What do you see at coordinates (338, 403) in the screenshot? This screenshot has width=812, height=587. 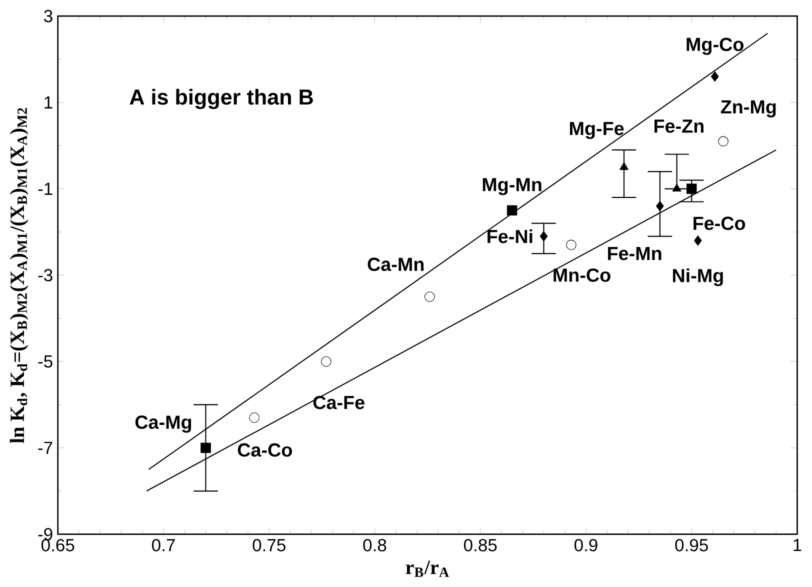 I see `annotation: Ca-Fe` at bounding box center [338, 403].